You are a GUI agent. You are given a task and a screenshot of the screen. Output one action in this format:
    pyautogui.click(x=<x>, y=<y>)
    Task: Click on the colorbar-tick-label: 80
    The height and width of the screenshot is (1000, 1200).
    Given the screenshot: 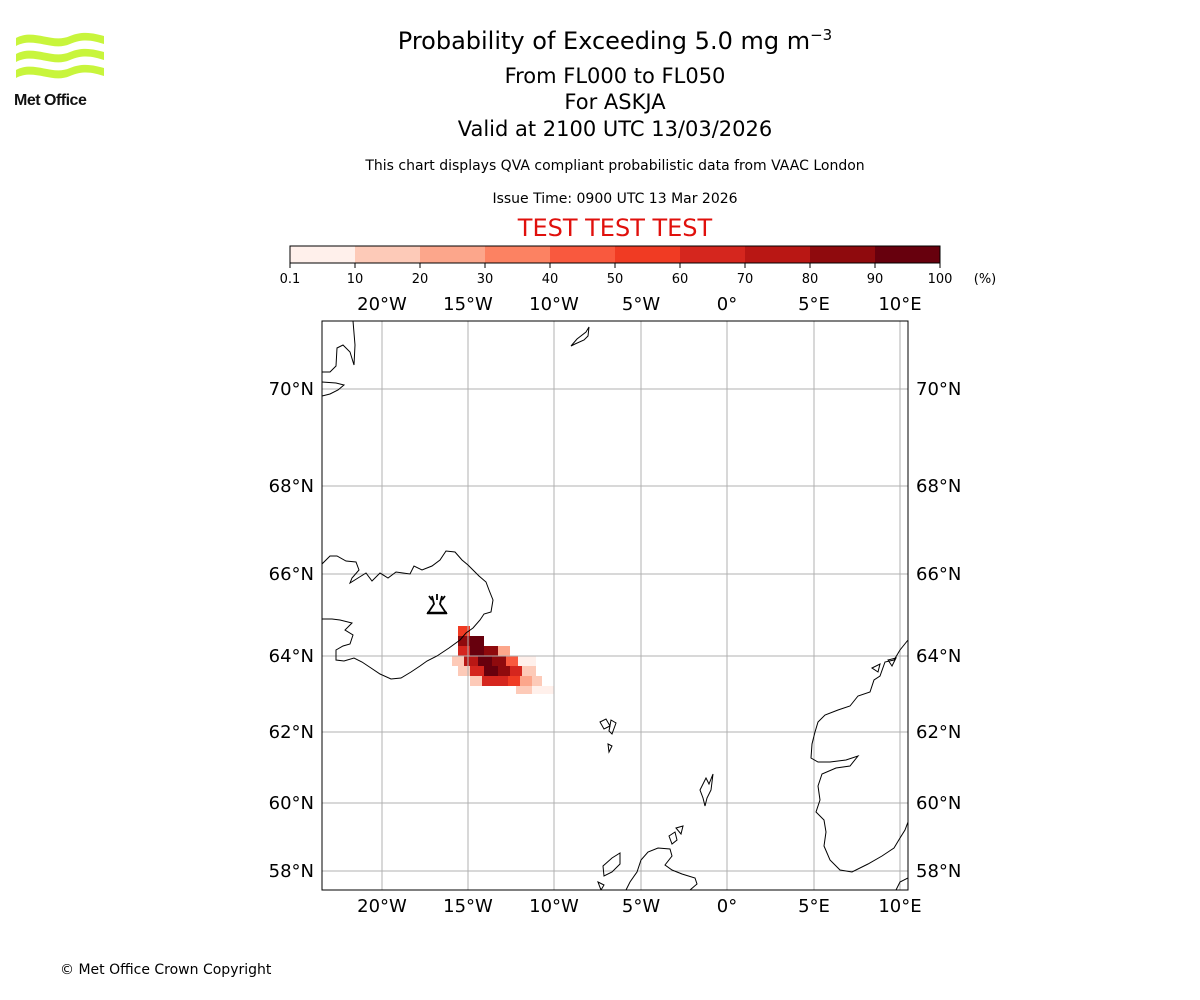 What is the action you would take?
    pyautogui.click(x=810, y=279)
    